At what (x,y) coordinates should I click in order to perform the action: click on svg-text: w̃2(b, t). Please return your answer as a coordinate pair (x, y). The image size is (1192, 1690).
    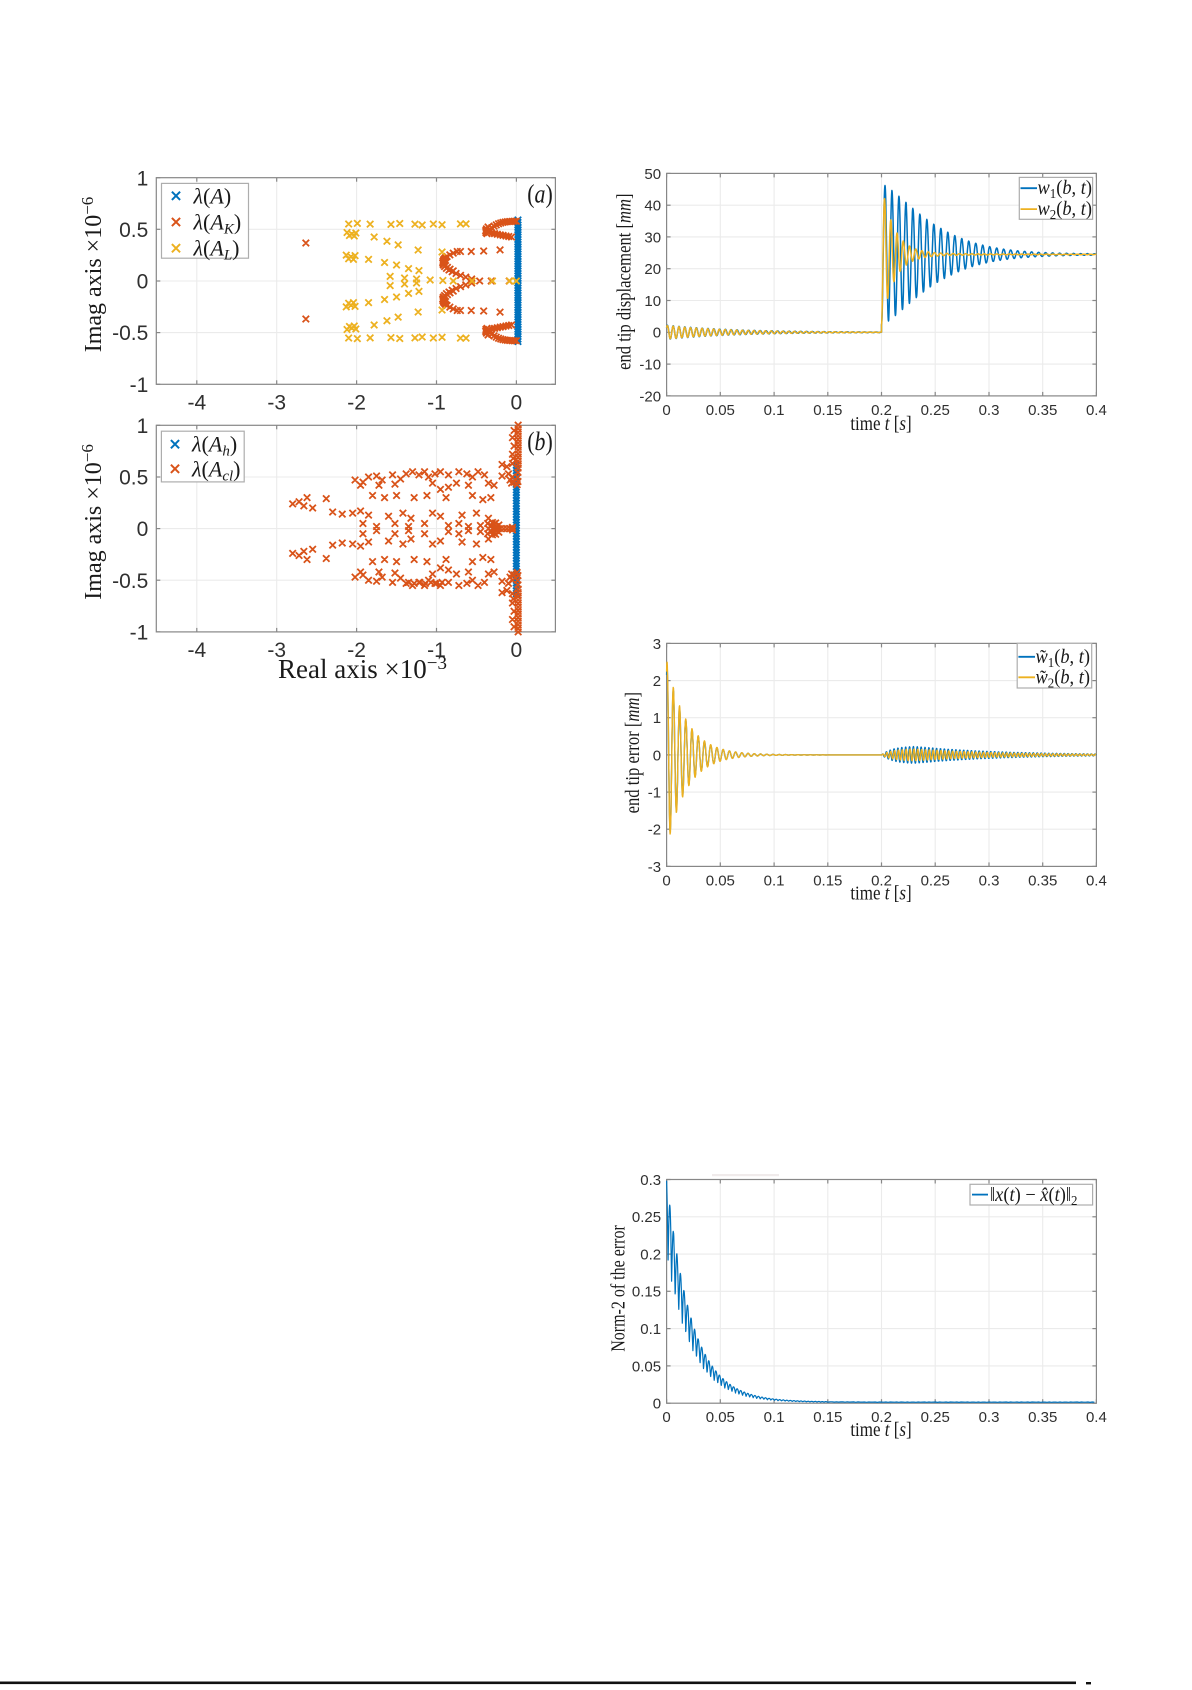
    Looking at the image, I should click on (1063, 679).